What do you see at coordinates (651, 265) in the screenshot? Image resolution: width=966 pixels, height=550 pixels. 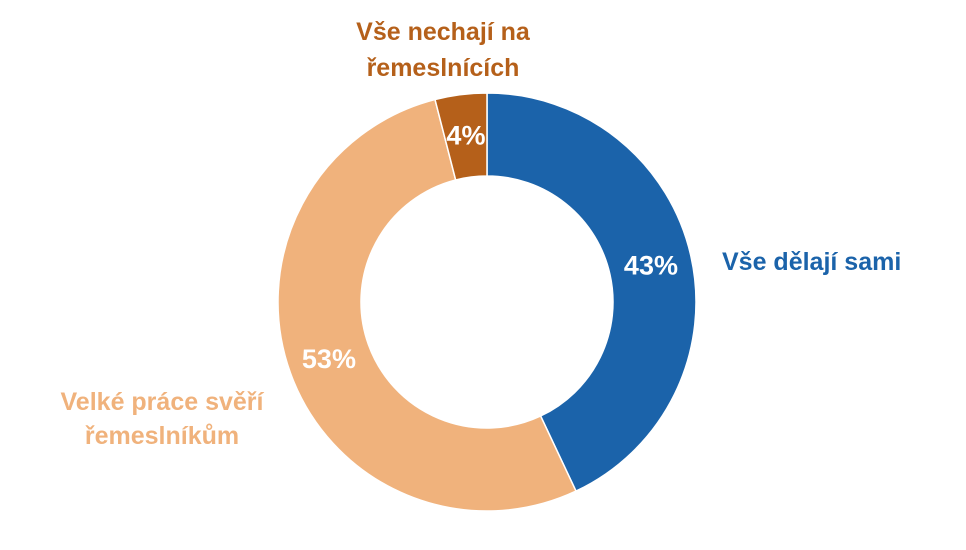 I see `value-label-vse-delaji-sami: 43%` at bounding box center [651, 265].